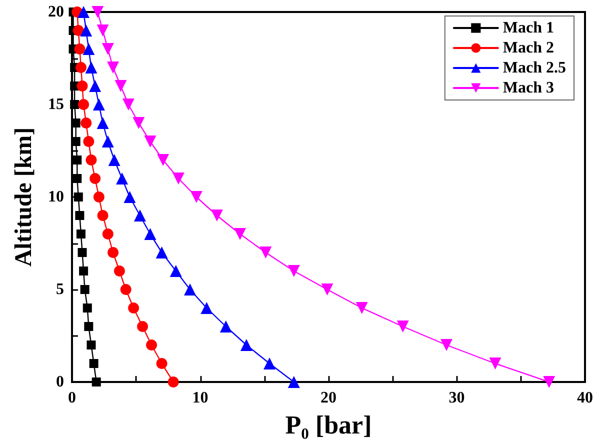  I want to click on legend-label: Mach 1, so click(528, 28).